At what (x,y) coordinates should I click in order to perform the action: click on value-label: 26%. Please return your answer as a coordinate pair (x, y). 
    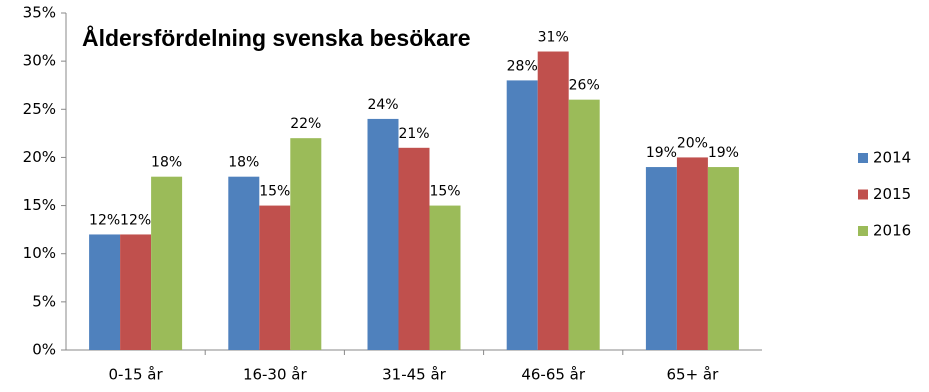
    Looking at the image, I should click on (584, 86).